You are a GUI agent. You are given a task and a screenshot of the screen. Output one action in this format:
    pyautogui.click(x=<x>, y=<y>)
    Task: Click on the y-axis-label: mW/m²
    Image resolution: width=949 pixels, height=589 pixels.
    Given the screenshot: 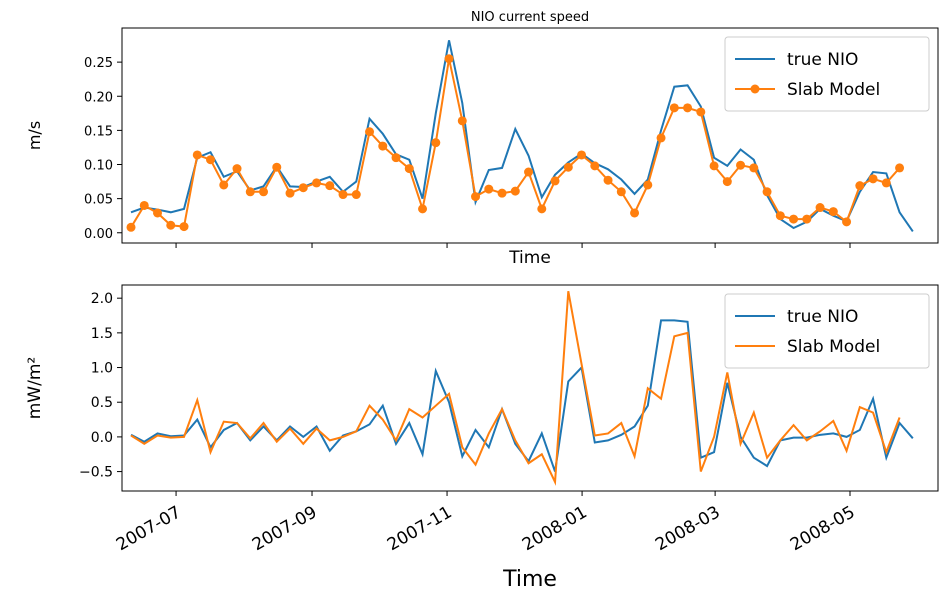 What is the action you would take?
    pyautogui.click(x=35, y=388)
    